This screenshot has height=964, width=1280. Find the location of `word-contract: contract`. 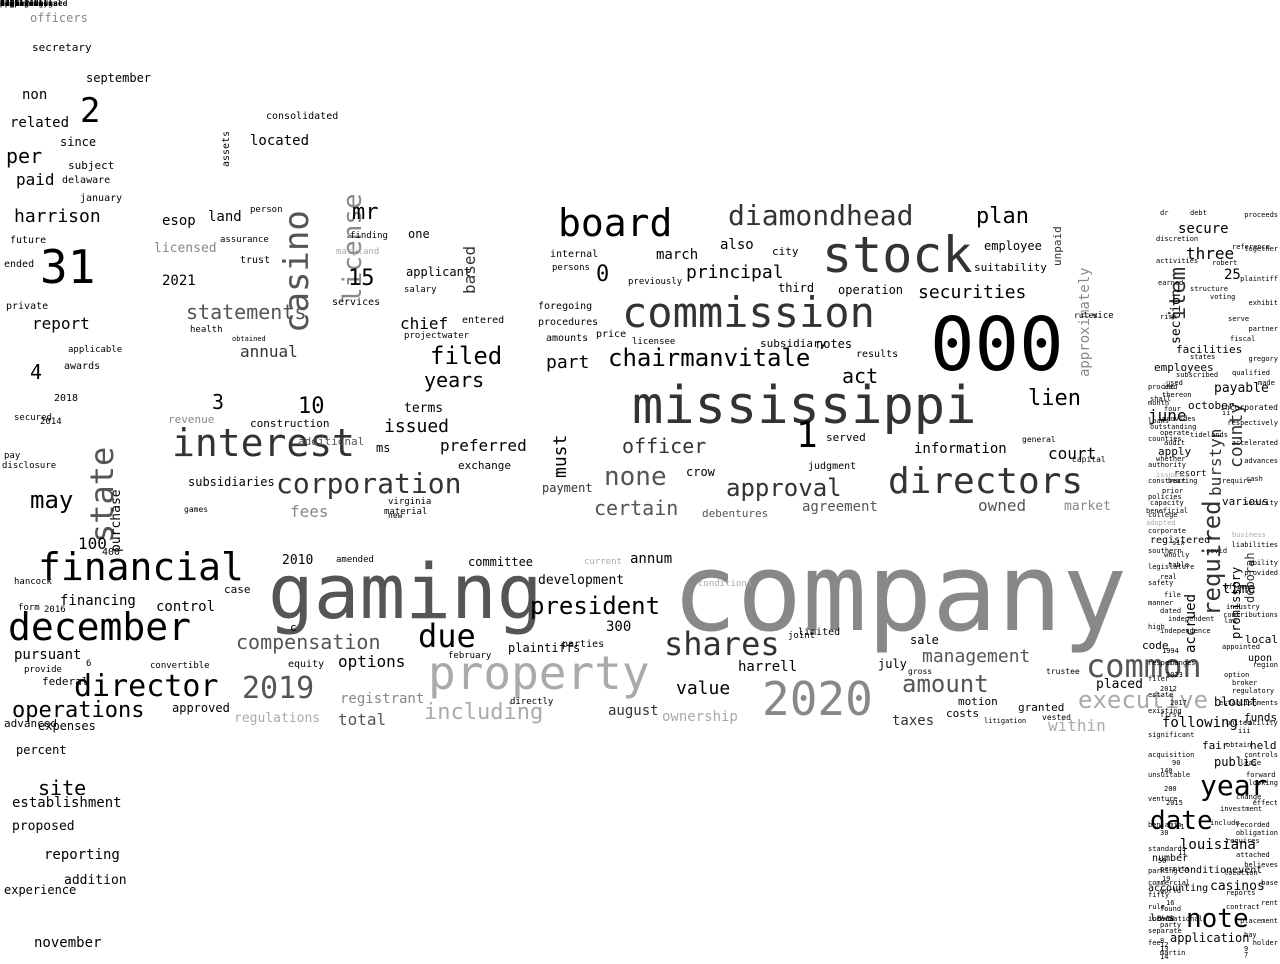

word-contract: contract is located at coordinates (1243, 907).